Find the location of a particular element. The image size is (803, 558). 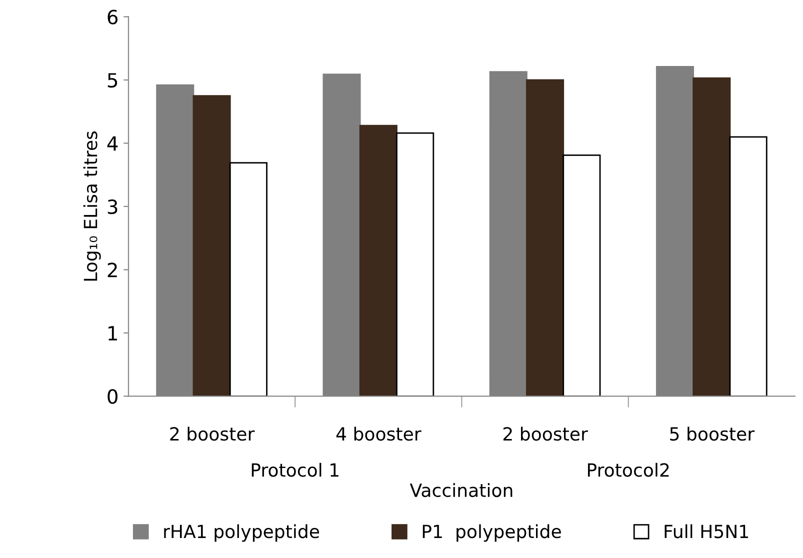

legend-label: P1 polypeptide is located at coordinates (491, 533).